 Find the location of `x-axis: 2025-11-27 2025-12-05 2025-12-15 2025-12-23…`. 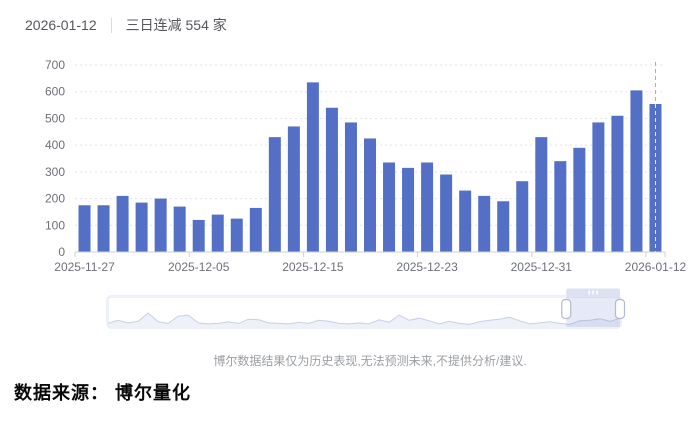

x-axis: 2025-11-27 2025-12-05 2025-12-15 2025-12-23… is located at coordinates (370, 262).